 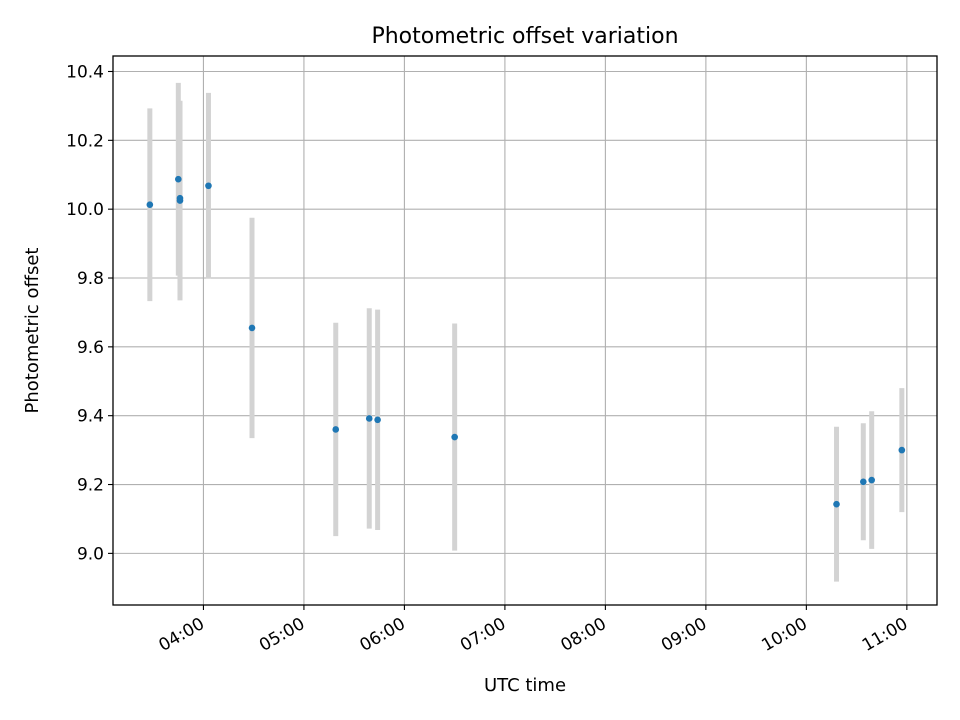 I want to click on x-tick-label: 11:00, so click(x=885, y=635).